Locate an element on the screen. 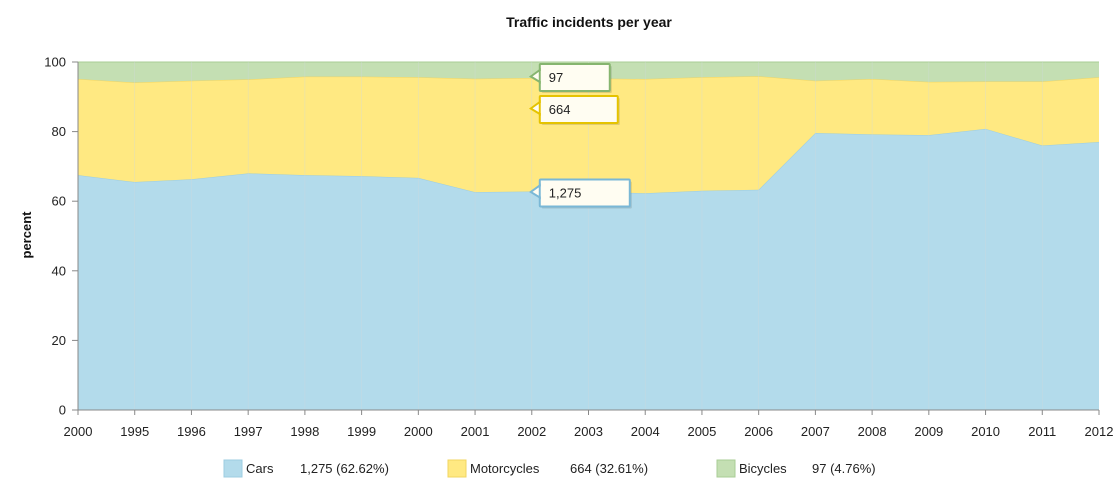  x-tick-label: 2006 is located at coordinates (758, 431).